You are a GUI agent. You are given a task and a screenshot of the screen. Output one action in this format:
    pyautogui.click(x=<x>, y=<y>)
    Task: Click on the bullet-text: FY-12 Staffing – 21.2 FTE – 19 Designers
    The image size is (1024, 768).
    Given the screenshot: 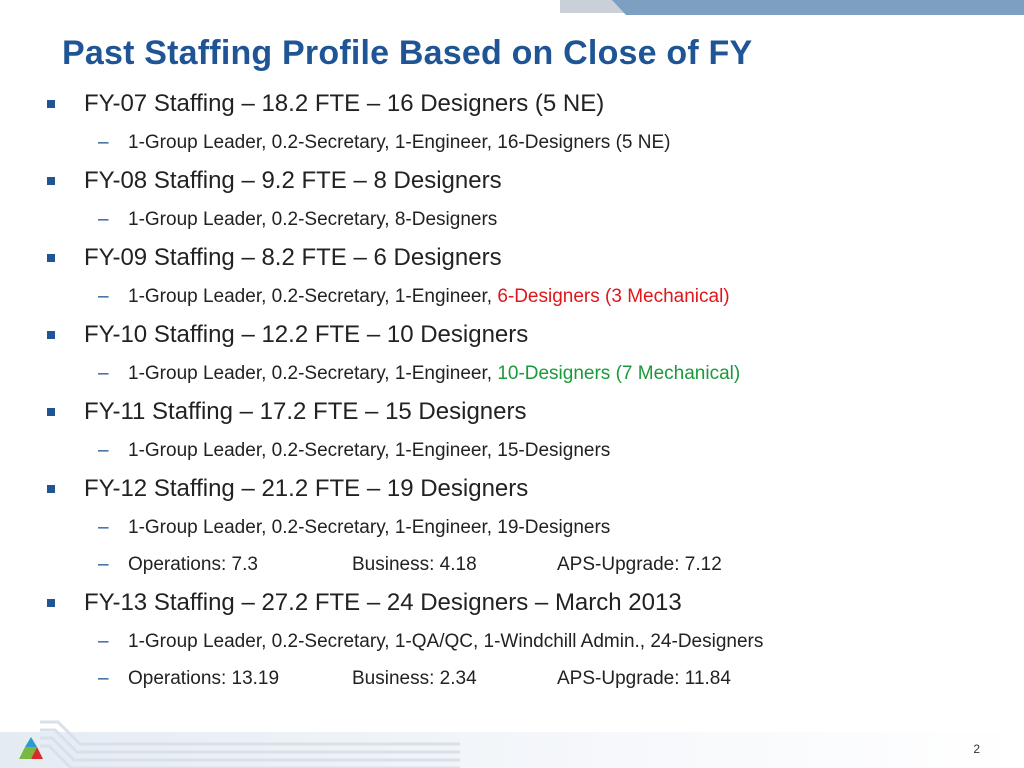 What is the action you would take?
    pyautogui.click(x=306, y=488)
    